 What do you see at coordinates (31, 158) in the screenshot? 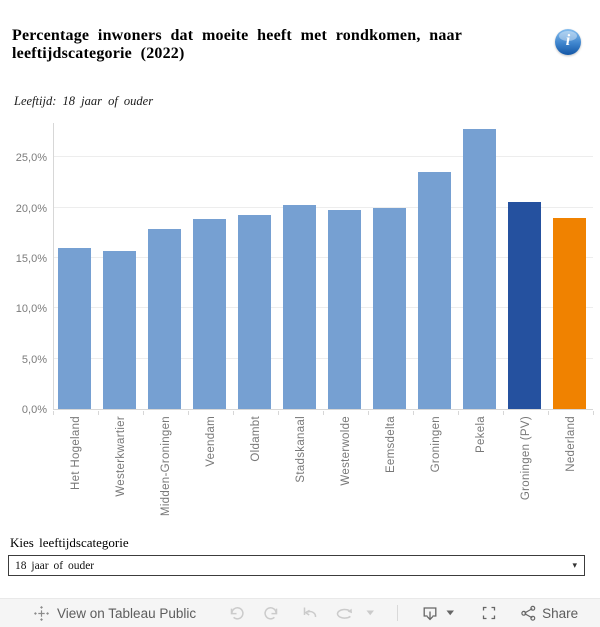
I see `y-tick-label: 25,0%` at bounding box center [31, 158].